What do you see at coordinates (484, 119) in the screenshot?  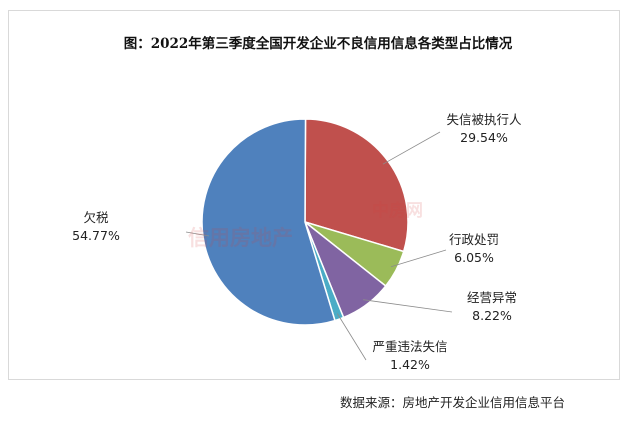 I see `slice-label-enforced-debtor: 失信被执行人` at bounding box center [484, 119].